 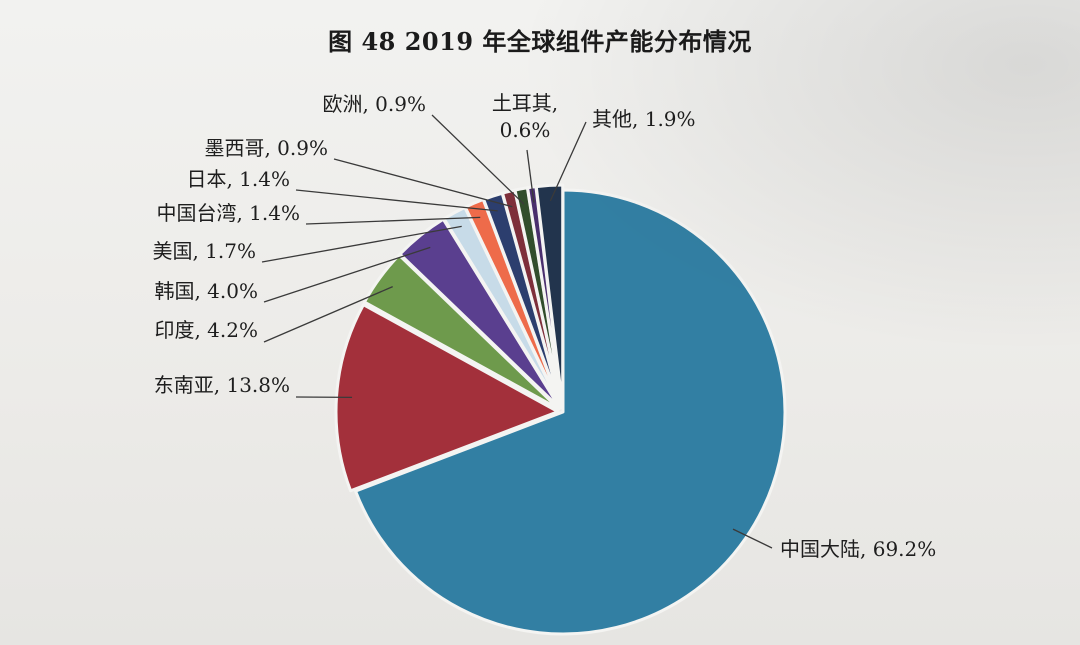 I want to click on slice-label-5: 美国, 1.7%, so click(x=204, y=251).